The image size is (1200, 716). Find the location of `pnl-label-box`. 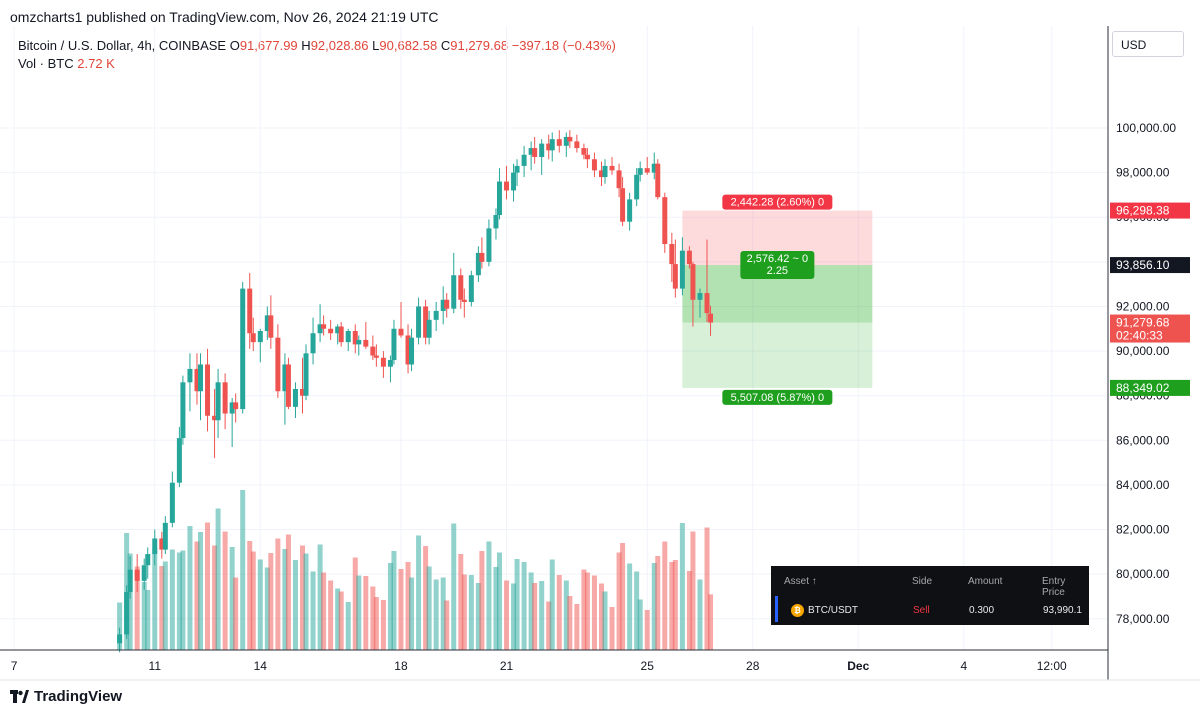

pnl-label-box is located at coordinates (777, 265).